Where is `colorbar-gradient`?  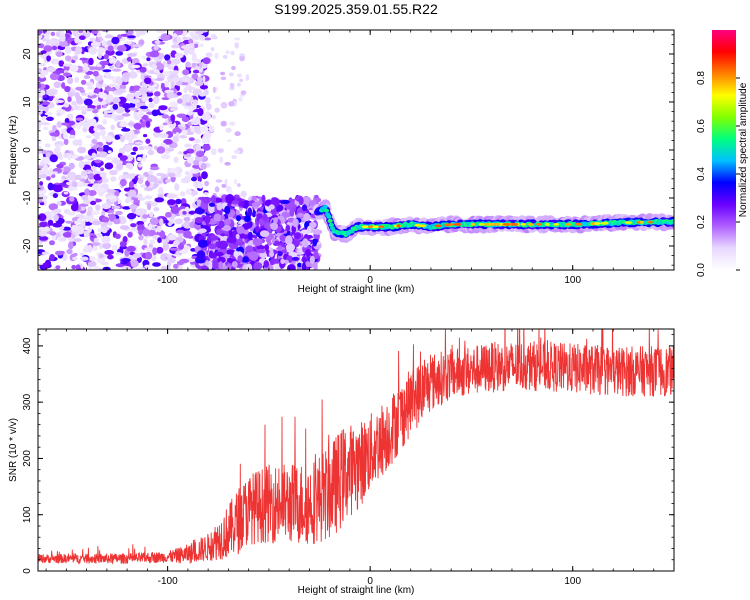
colorbar-gradient is located at coordinates (724, 150).